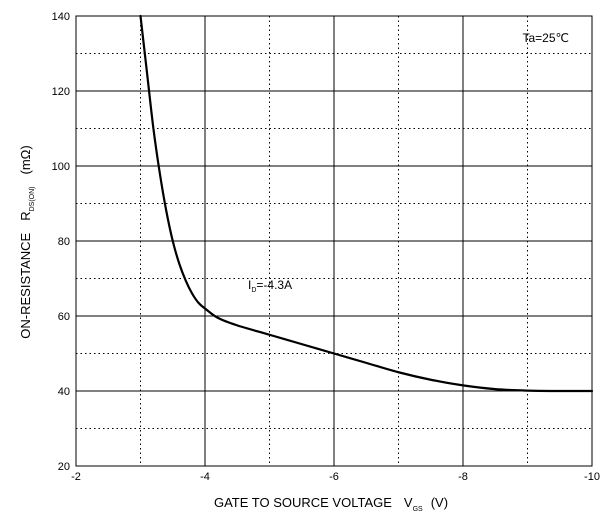 Image resolution: width=609 pixels, height=519 pixels. I want to click on y-tick-label: 80, so click(64, 242).